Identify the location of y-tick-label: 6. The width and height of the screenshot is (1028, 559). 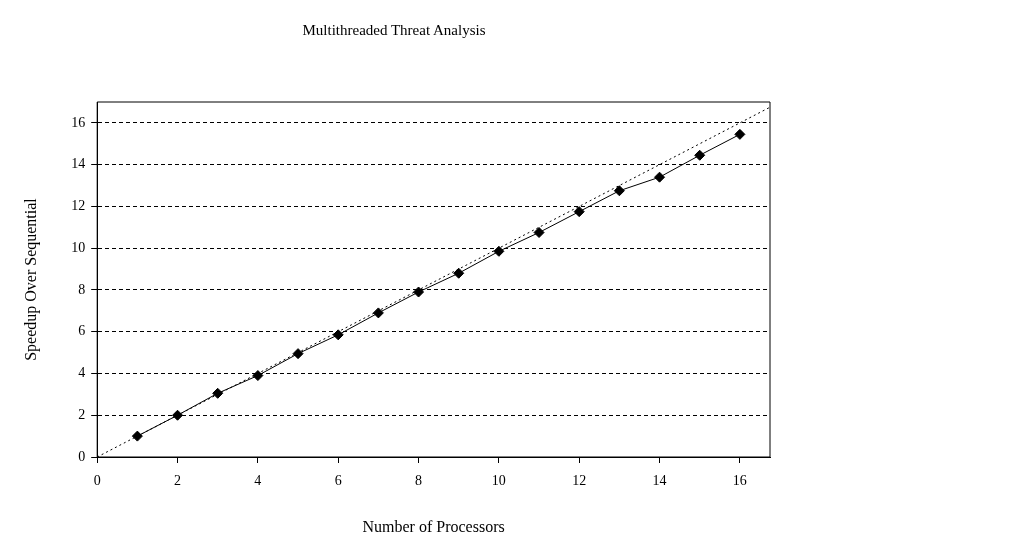
(82, 331).